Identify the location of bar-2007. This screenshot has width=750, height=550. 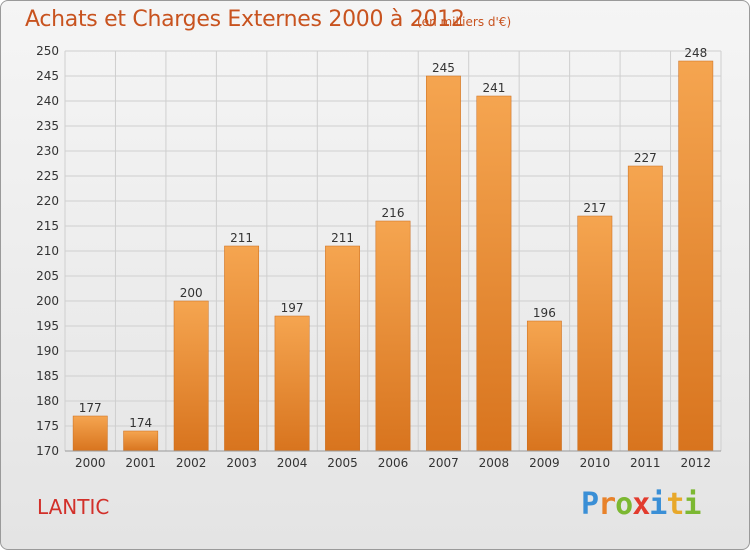
(443, 263).